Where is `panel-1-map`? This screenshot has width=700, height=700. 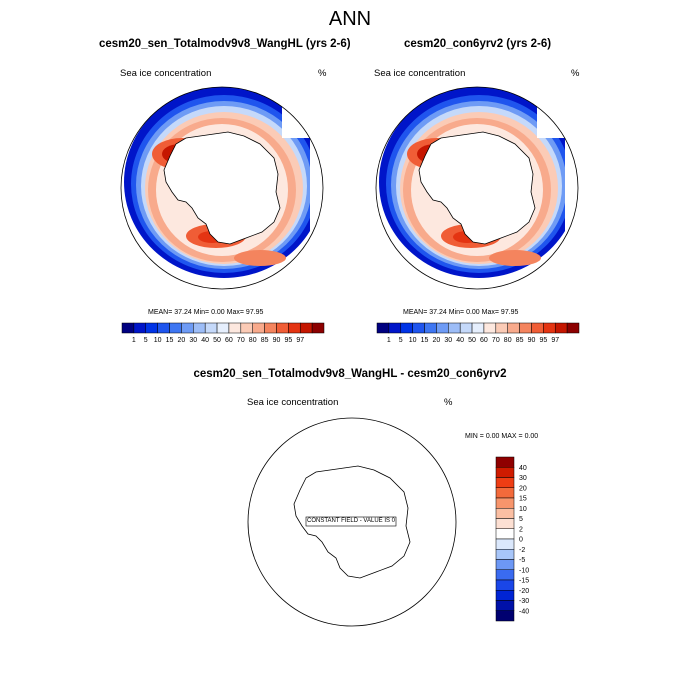
panel-1-map is located at coordinates (222, 188).